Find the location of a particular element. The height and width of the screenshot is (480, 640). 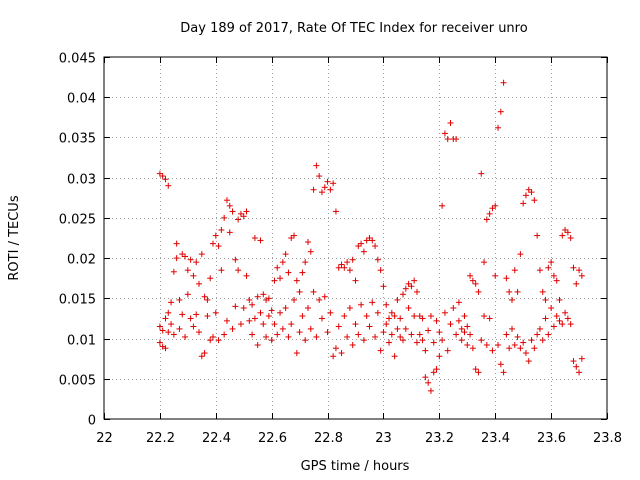

x-tick-label: 22.6 is located at coordinates (272, 438).